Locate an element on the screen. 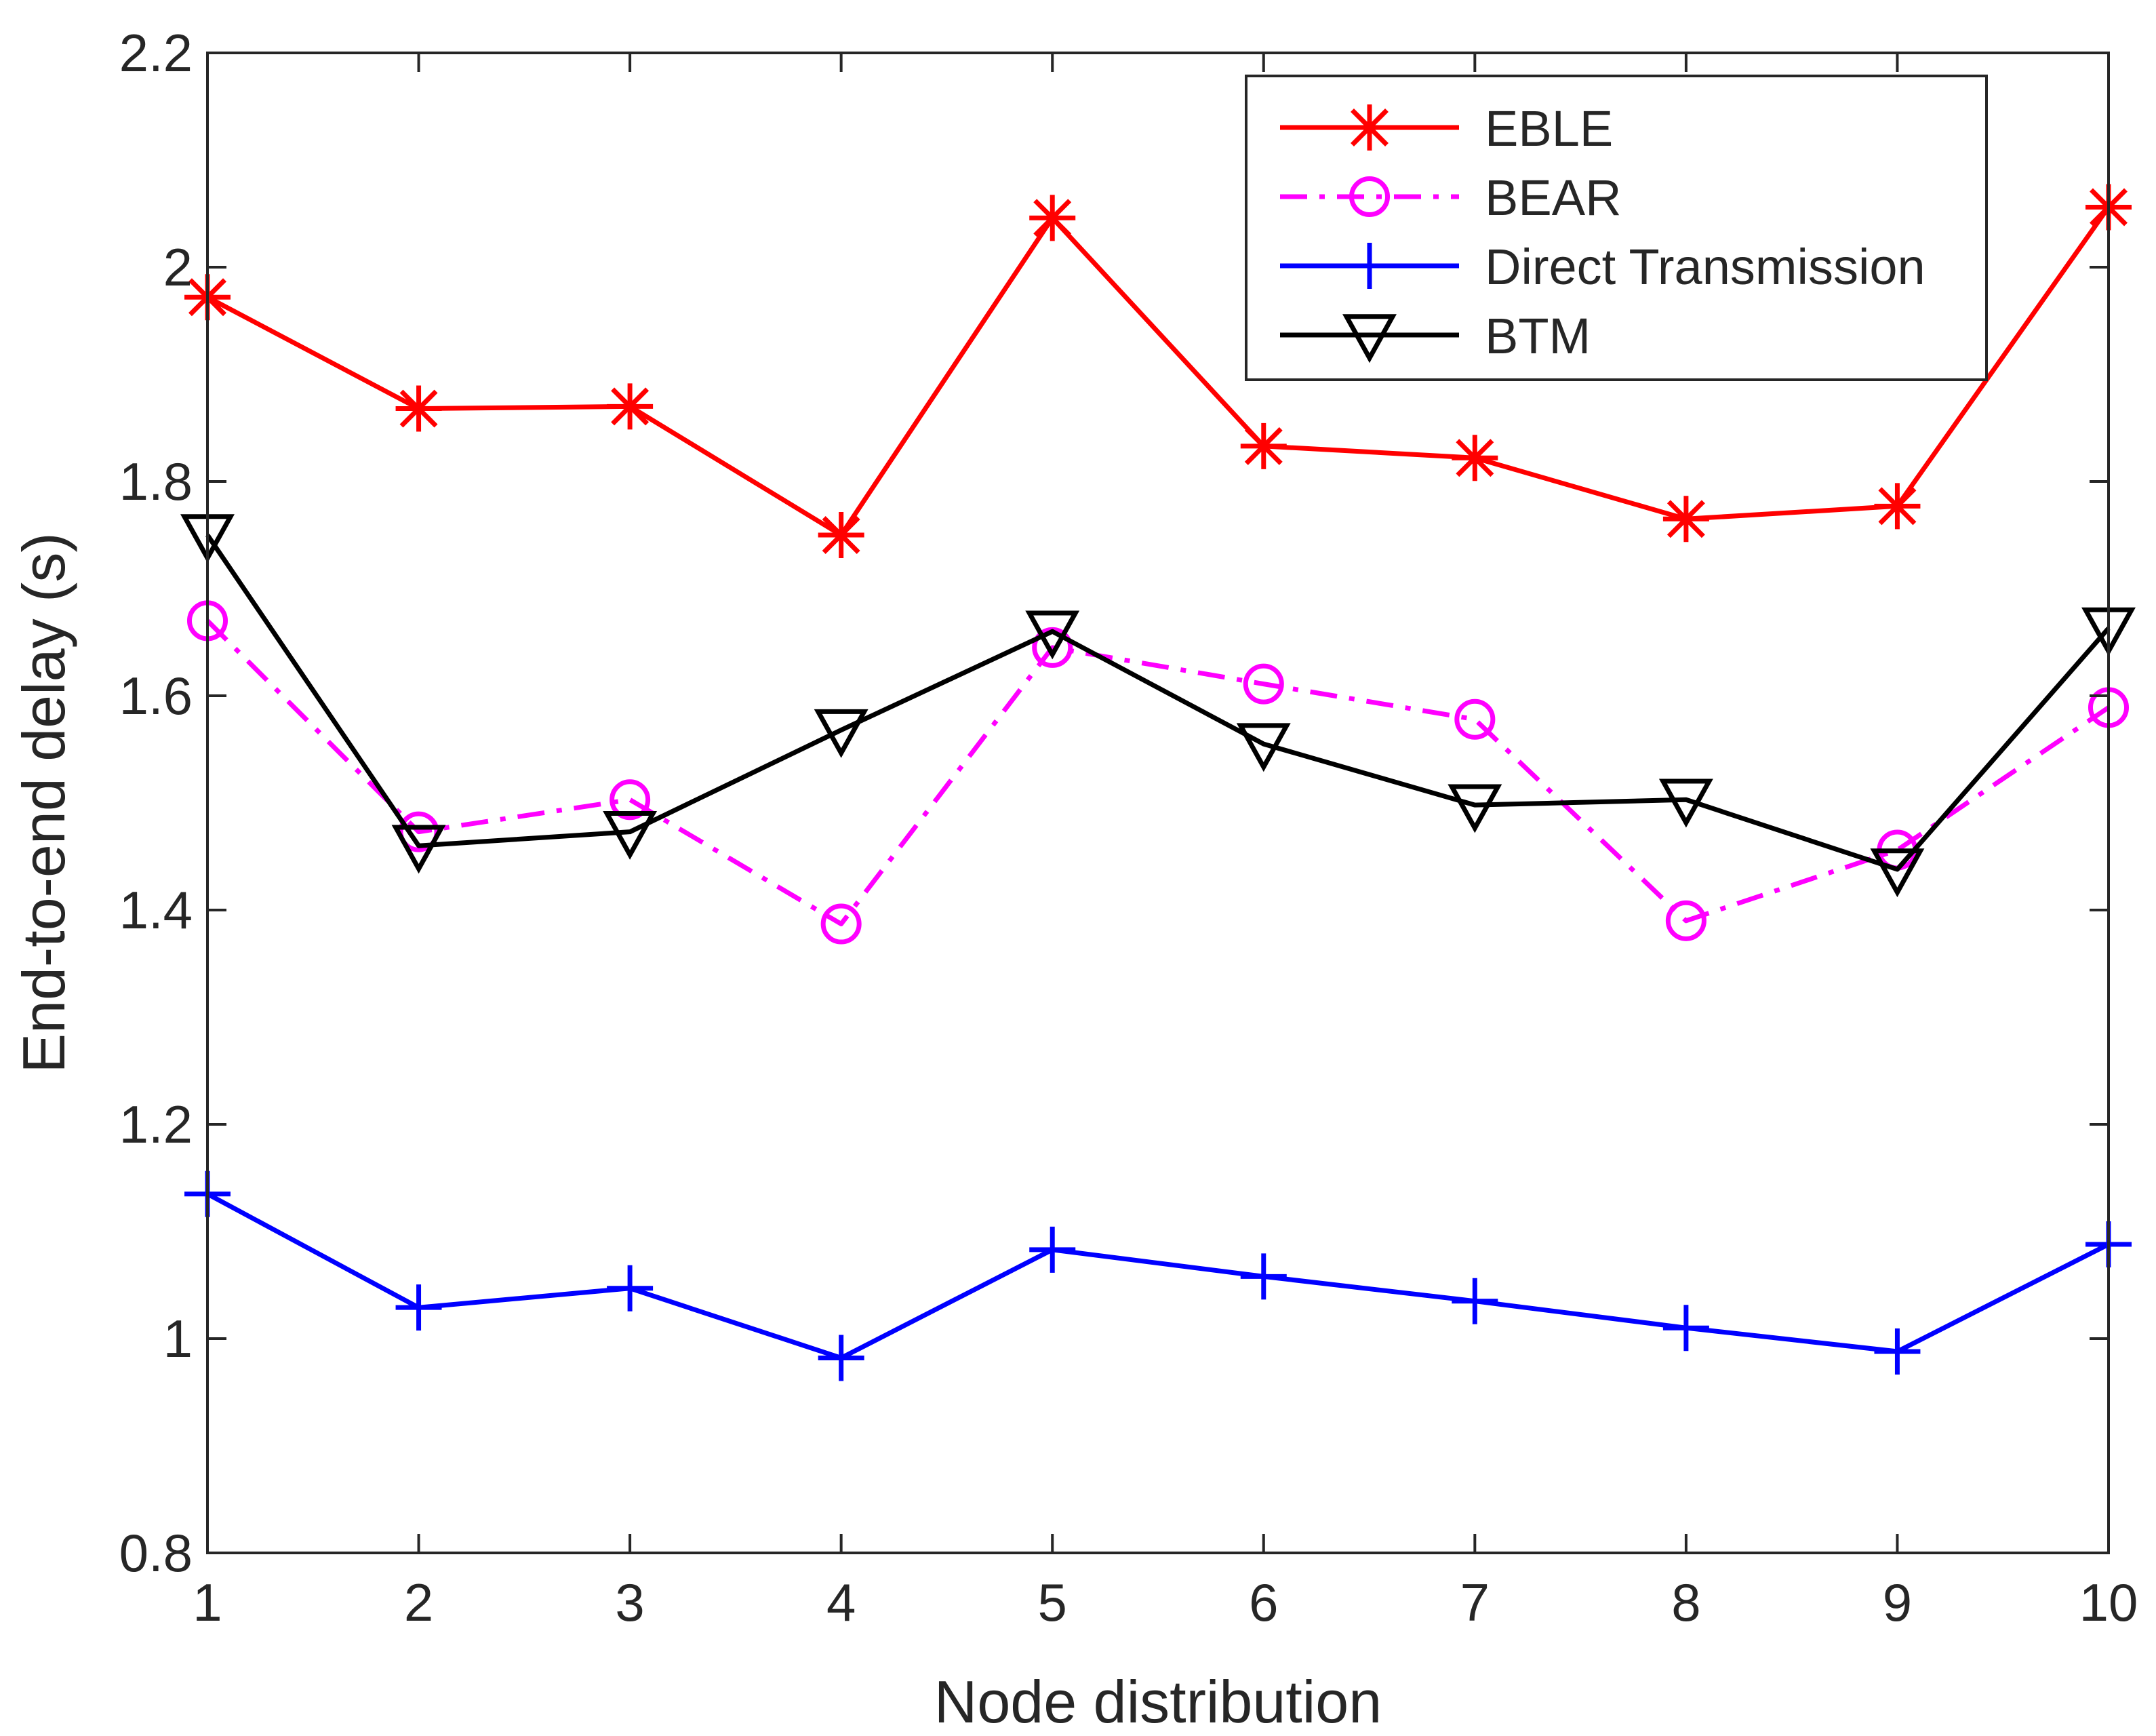  x-tick-label: 10 is located at coordinates (2108, 1602).